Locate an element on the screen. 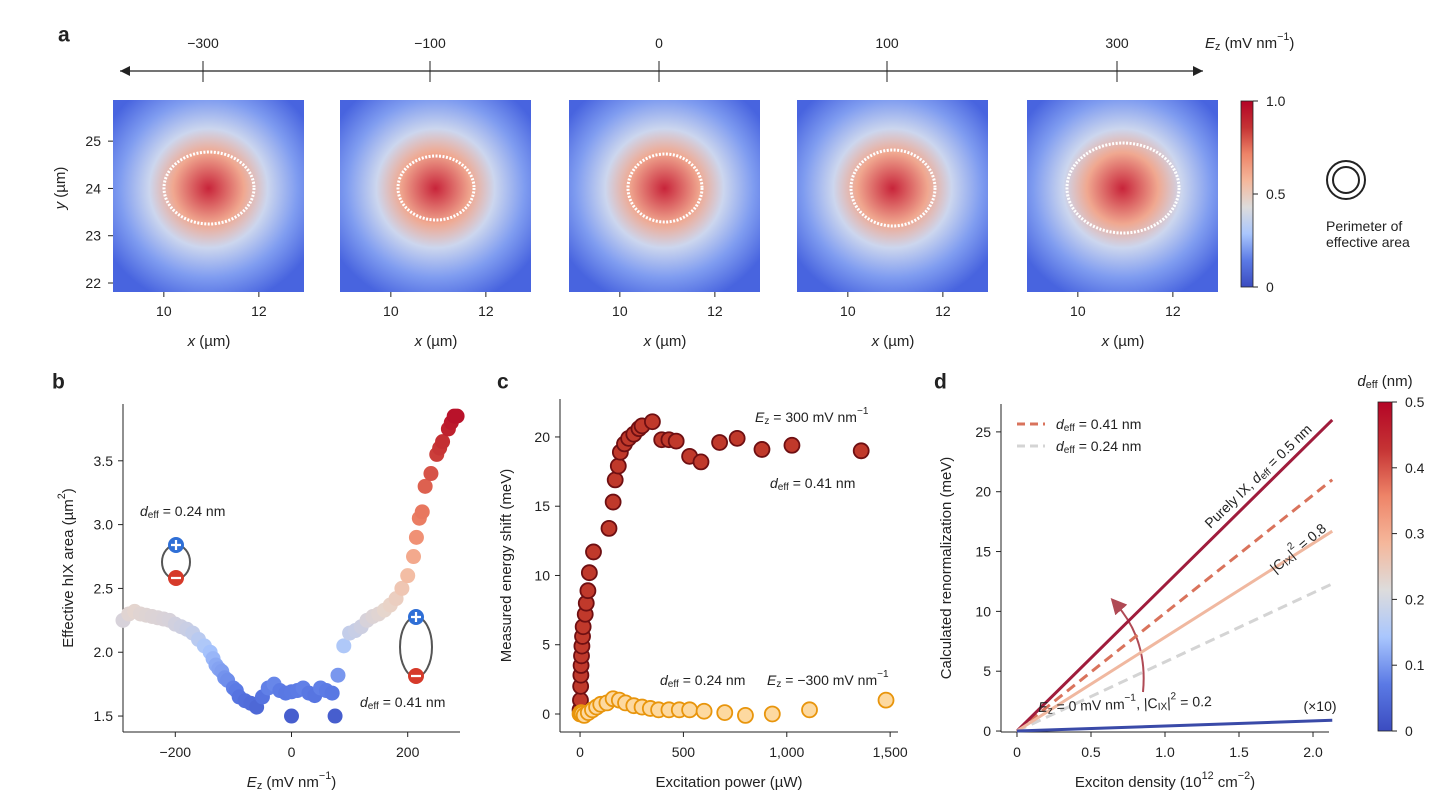  y-axis-label: Effective hIX area (µm2) is located at coordinates (66, 567).